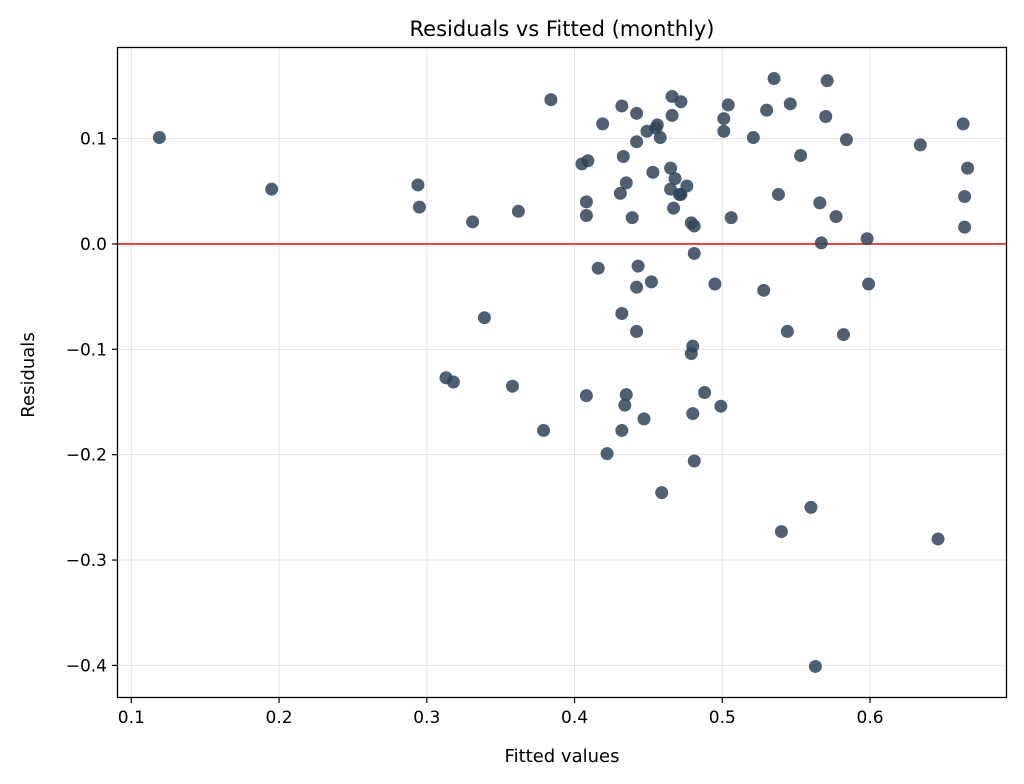  Describe the element at coordinates (28, 374) in the screenshot. I see `y-axis-label: Residuals` at that location.